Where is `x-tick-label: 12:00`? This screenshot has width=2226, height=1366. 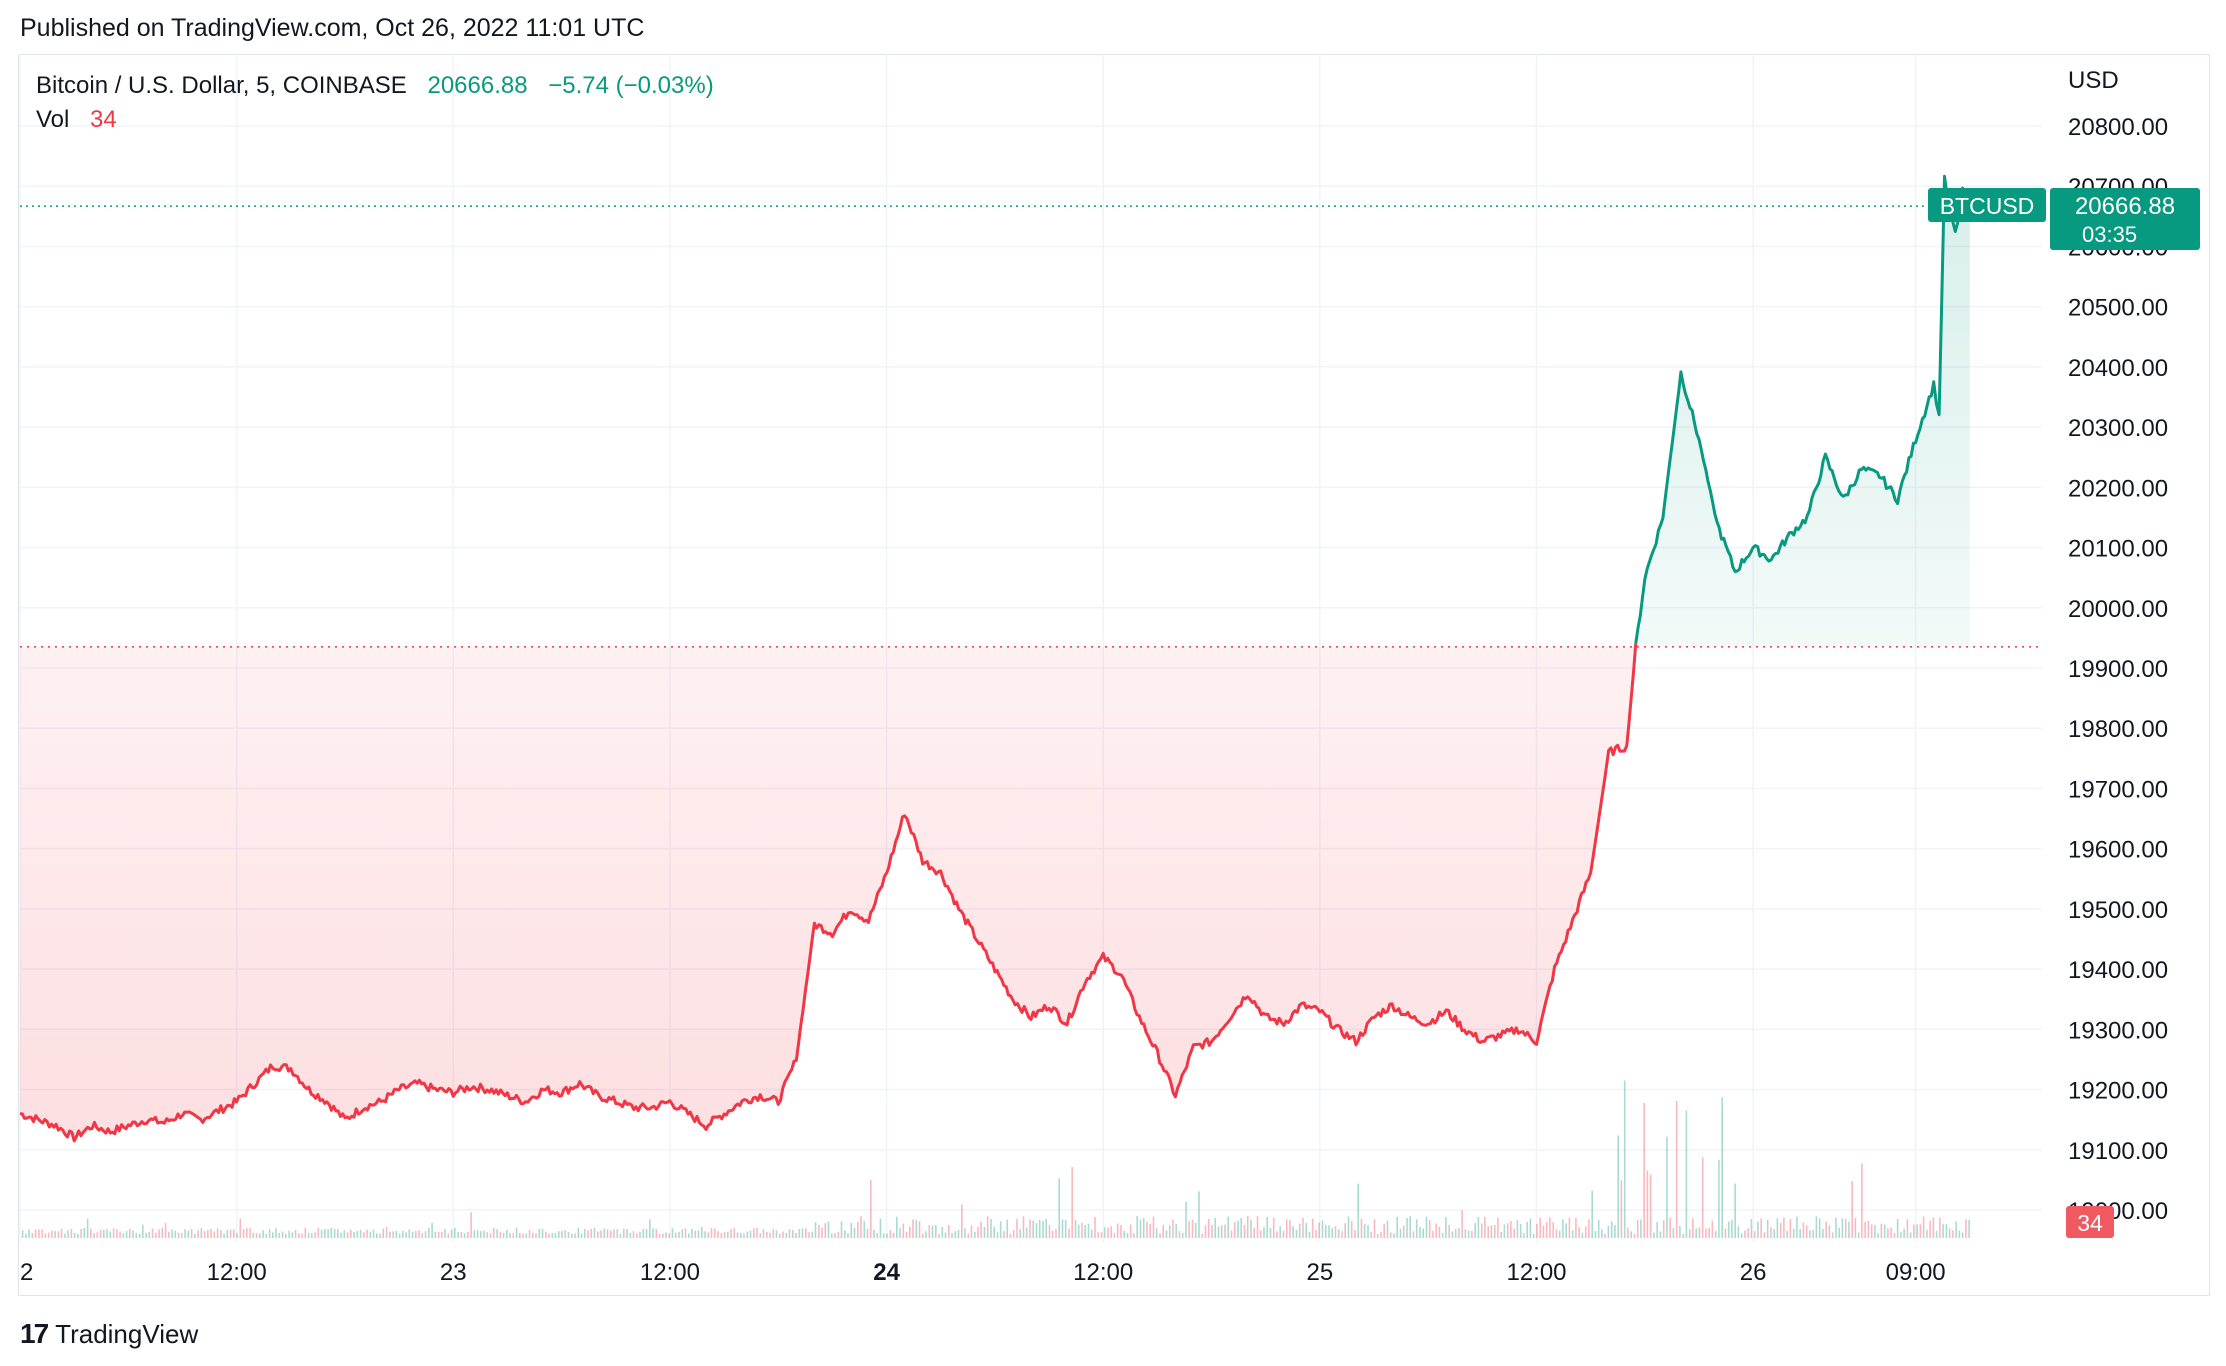
x-tick-label: 12:00 is located at coordinates (1103, 1272).